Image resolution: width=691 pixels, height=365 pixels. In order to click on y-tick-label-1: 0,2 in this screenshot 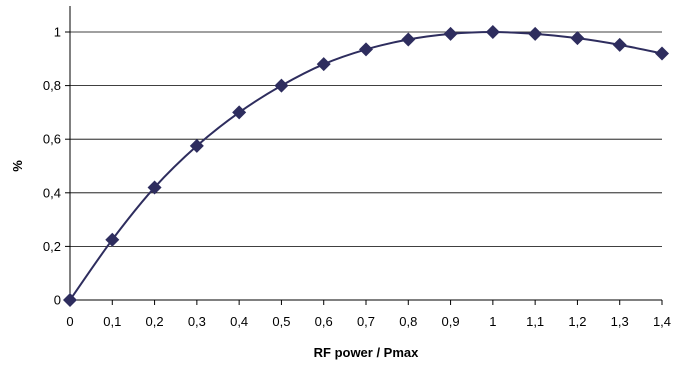, I will do `click(52, 246)`.